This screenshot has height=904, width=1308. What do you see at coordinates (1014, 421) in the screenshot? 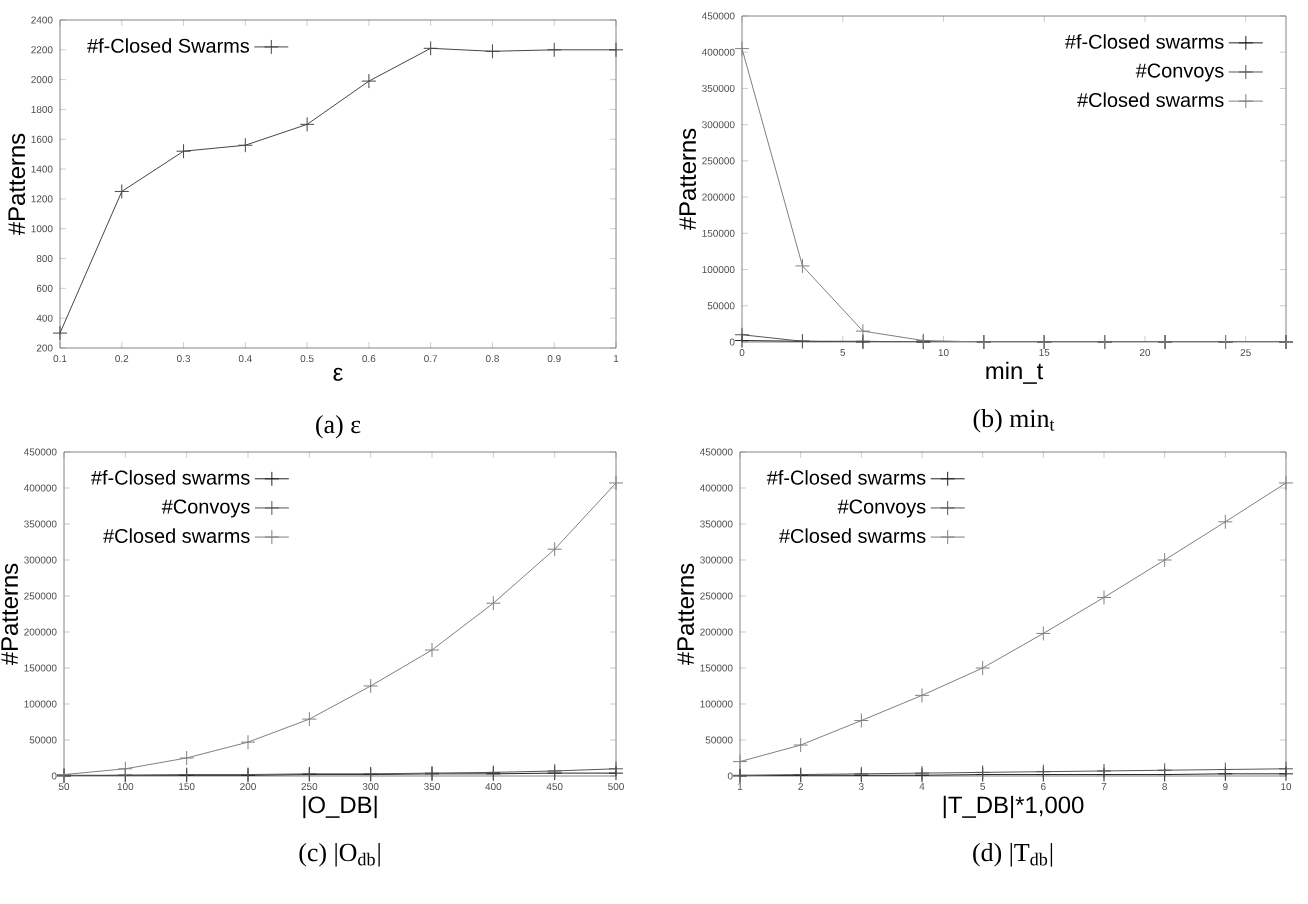
I see `text: (b) min$_{t}$` at bounding box center [1014, 421].